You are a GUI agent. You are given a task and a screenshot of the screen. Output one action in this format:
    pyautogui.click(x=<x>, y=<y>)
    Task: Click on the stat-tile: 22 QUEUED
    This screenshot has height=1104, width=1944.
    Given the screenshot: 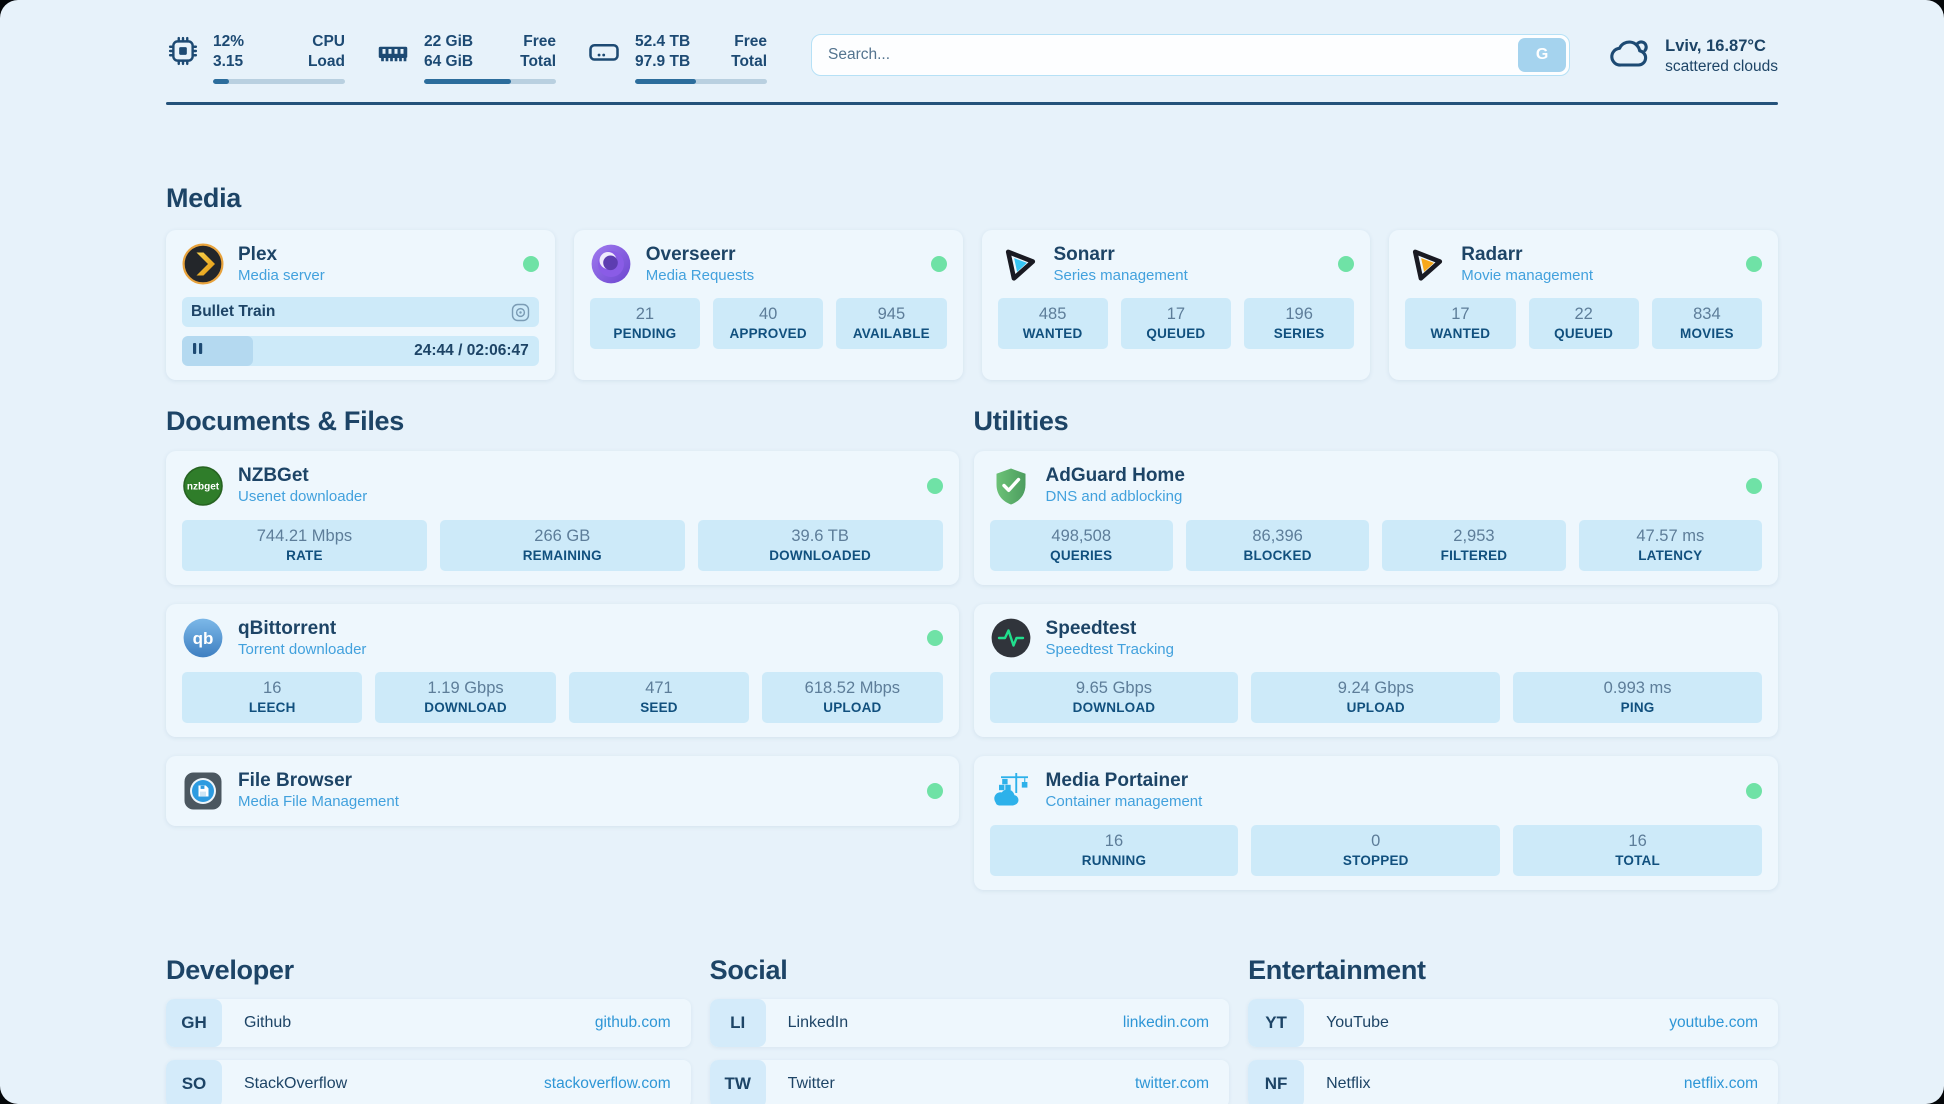 What is the action you would take?
    pyautogui.click(x=1583, y=324)
    